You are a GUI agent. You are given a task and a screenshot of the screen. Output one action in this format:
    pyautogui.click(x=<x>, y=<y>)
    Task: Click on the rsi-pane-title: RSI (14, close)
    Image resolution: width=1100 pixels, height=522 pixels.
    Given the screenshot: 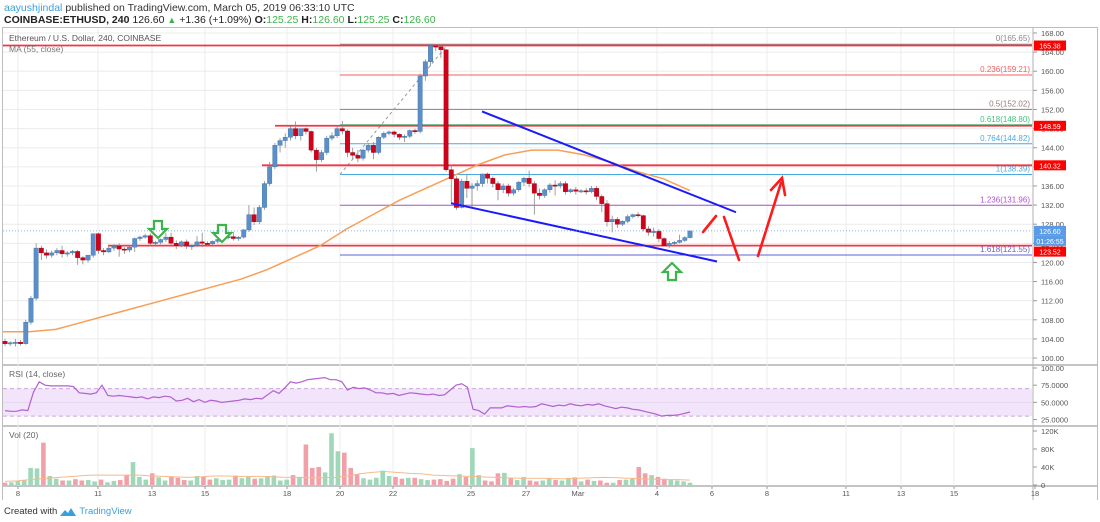 What is the action you would take?
    pyautogui.click(x=37, y=374)
    